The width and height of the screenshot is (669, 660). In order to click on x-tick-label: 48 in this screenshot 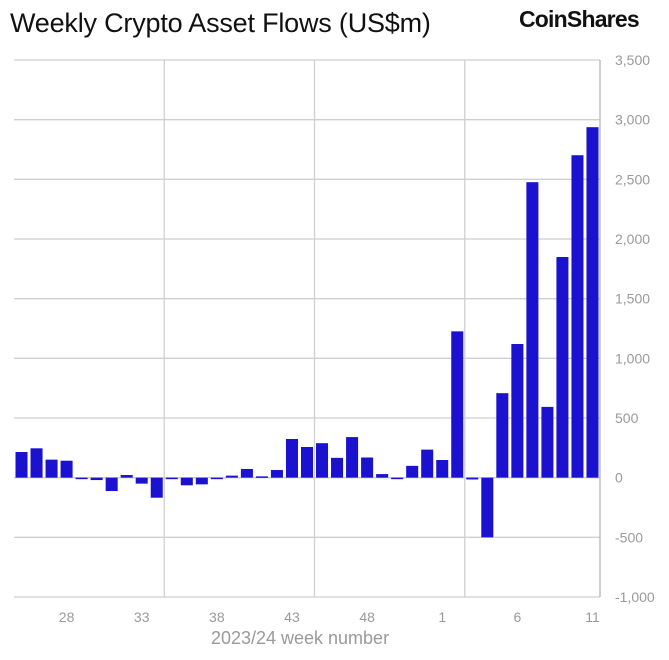, I will do `click(367, 617)`.